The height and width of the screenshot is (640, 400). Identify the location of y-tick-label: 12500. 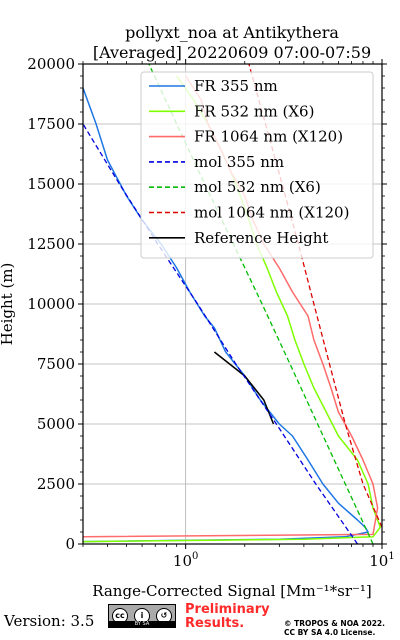
(51, 244).